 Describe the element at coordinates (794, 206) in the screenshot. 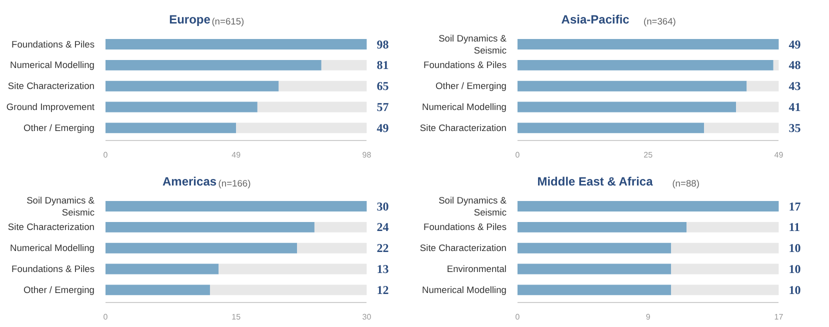

I see `data-label: 17` at that location.